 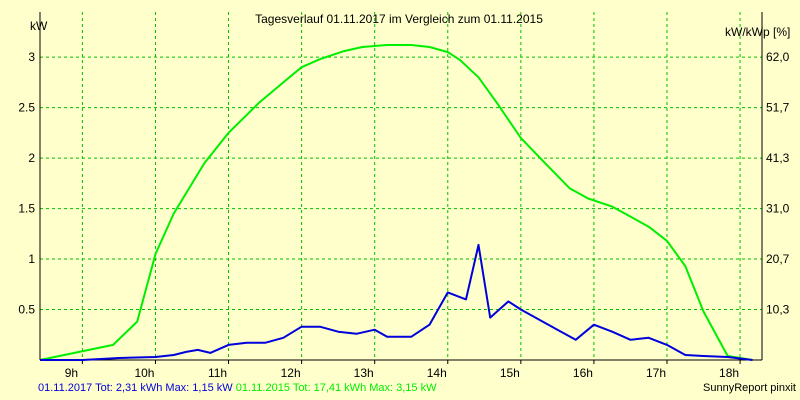 What do you see at coordinates (749, 388) in the screenshot?
I see `footer-credit: SunnyReport pinxit` at bounding box center [749, 388].